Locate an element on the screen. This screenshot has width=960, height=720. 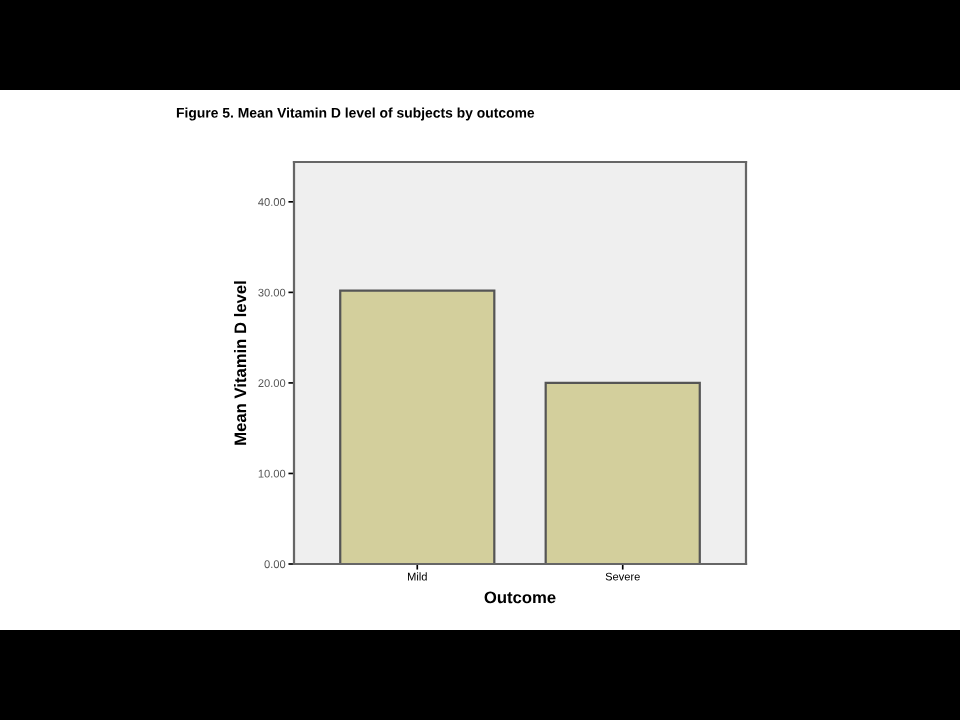
x-axis-title: Outcome is located at coordinates (520, 597).